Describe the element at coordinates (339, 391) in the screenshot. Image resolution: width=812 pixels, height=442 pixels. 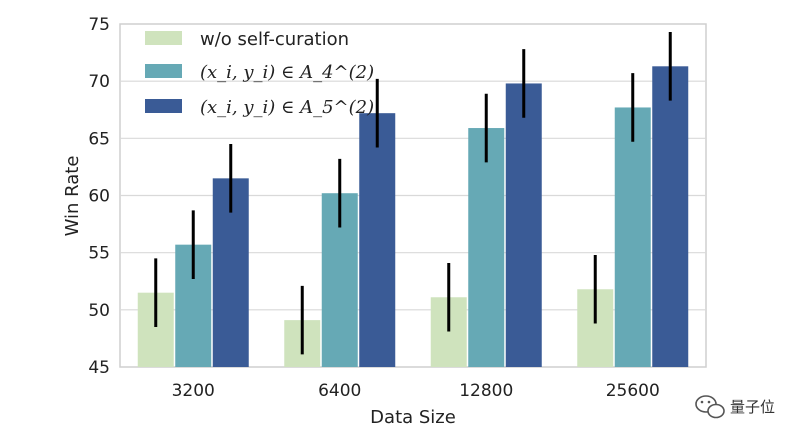
I see `x-tick-label-6400: 6400` at that location.